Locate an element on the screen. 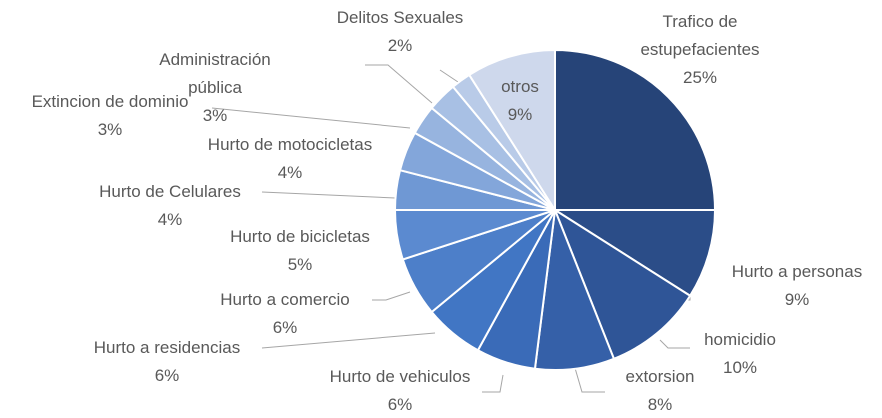 The height and width of the screenshot is (418, 882). value-label: 25% is located at coordinates (700, 77).